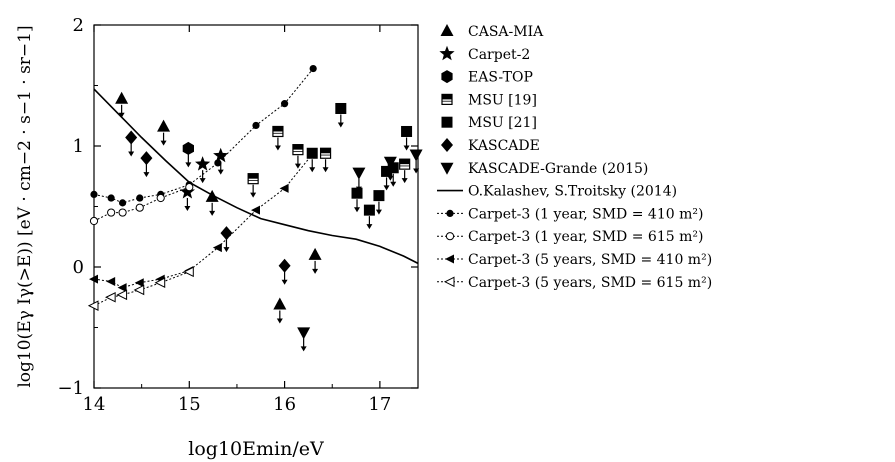 The height and width of the screenshot is (462, 895). I want to click on legend-label: KASCADE, so click(504, 146).